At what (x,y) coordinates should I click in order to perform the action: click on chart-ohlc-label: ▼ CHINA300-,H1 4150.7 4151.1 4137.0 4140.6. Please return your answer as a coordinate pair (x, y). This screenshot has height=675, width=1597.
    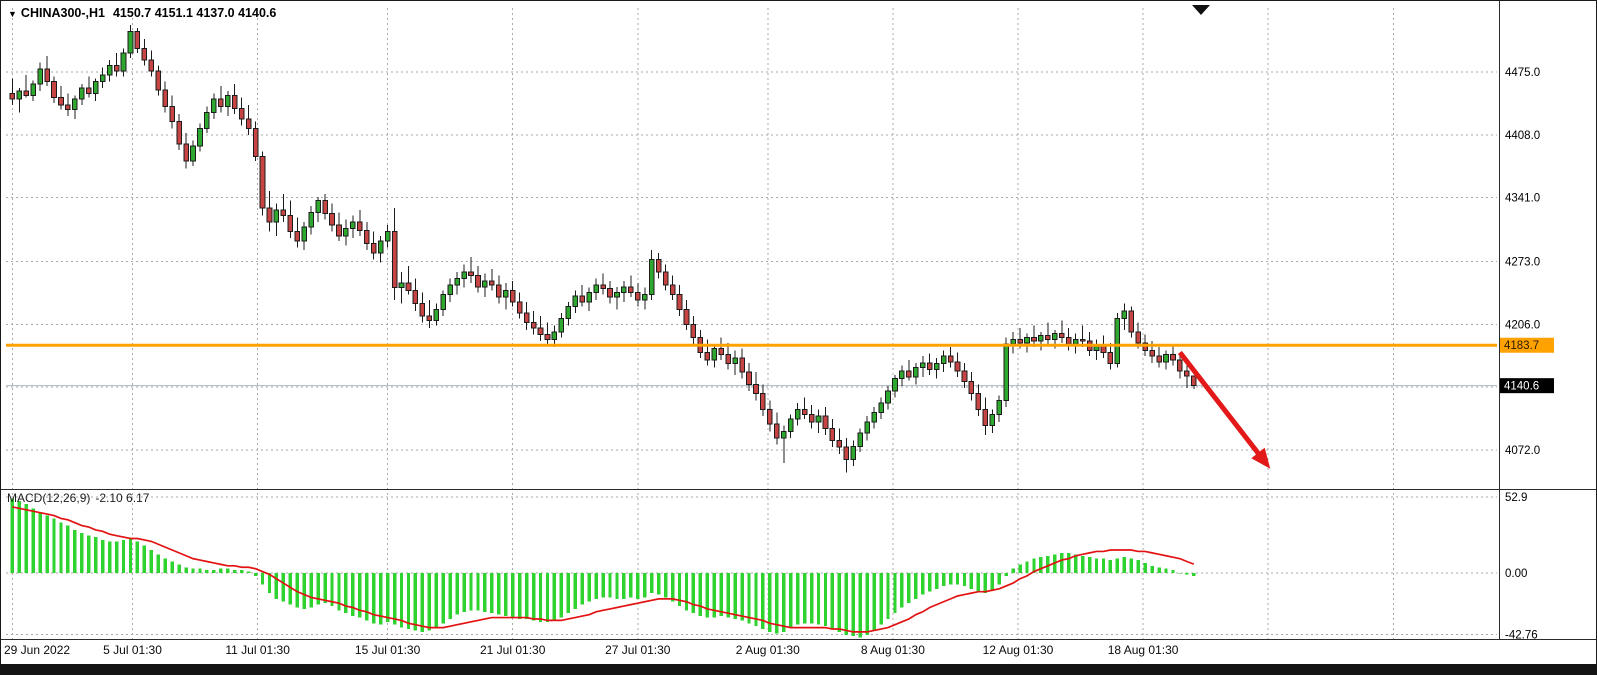
    Looking at the image, I should click on (142, 13).